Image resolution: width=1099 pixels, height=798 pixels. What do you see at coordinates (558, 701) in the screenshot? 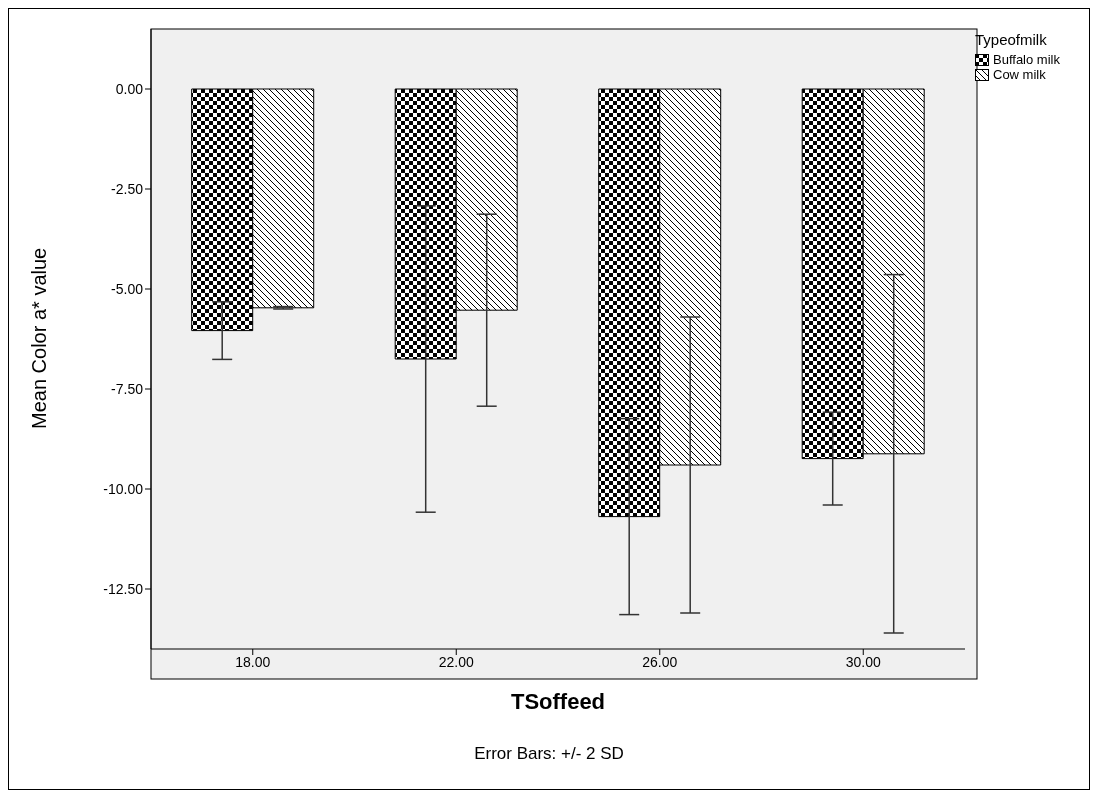
I see `x-axis-title: TSoffeed` at bounding box center [558, 701].